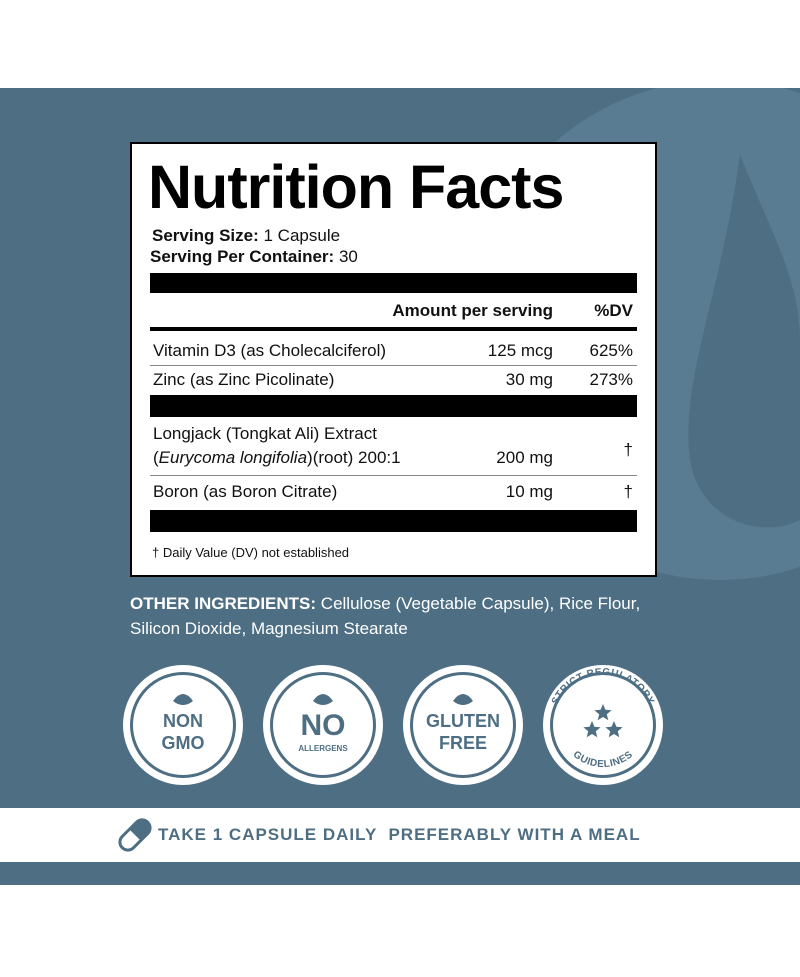  I want to click on label: OTHER INGREDIENTS:, so click(223, 603).